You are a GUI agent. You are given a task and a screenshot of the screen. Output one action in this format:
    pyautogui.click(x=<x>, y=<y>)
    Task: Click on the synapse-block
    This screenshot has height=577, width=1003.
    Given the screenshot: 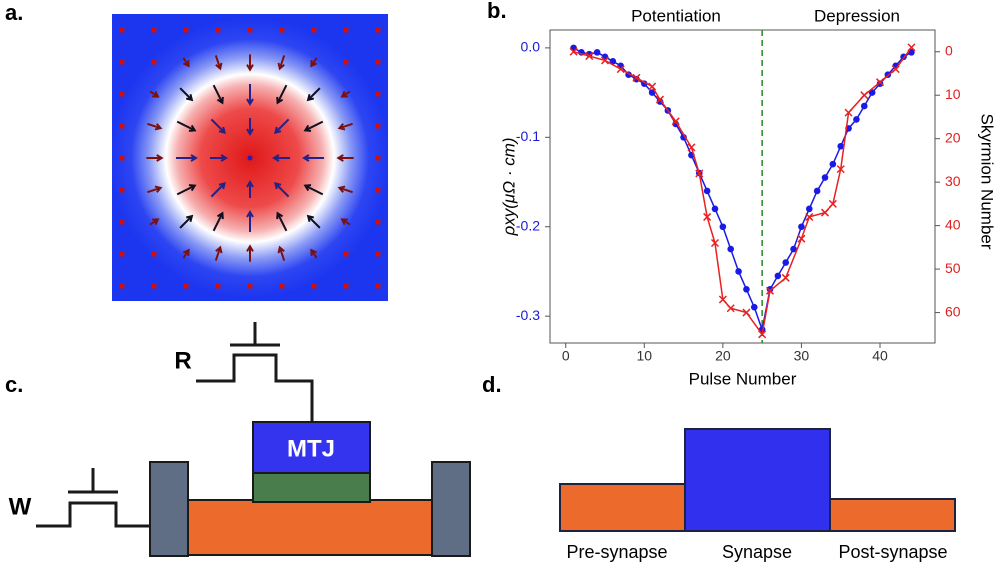 What is the action you would take?
    pyautogui.click(x=757, y=480)
    